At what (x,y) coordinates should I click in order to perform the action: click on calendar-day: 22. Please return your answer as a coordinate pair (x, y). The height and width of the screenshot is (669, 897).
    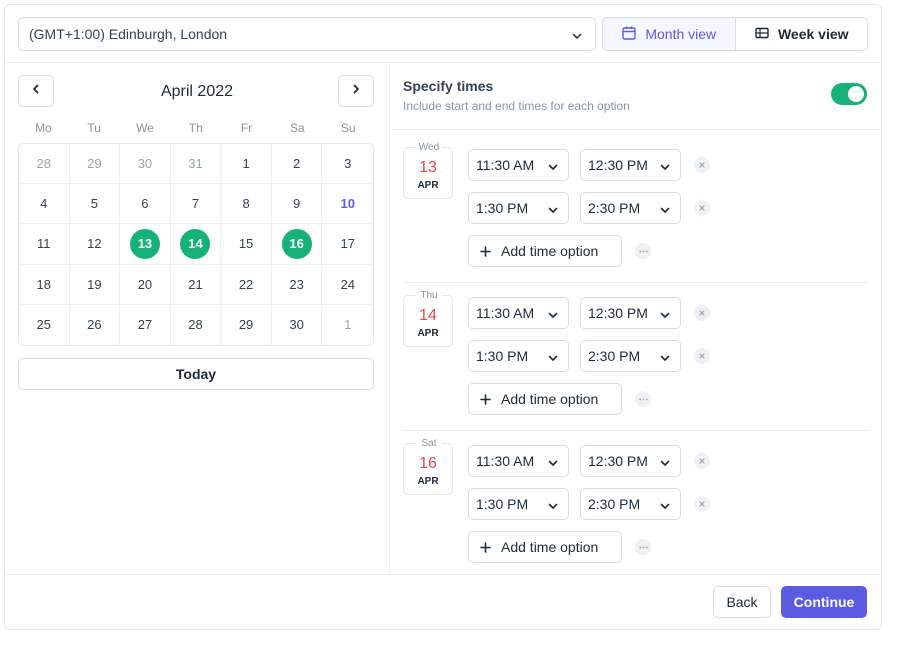
    Looking at the image, I should click on (246, 284).